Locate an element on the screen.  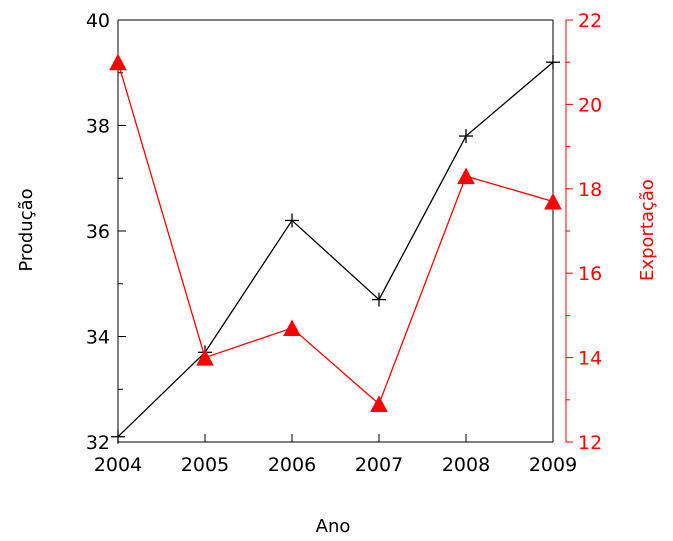
left-y-tick-label: 38 is located at coordinates (98, 127).